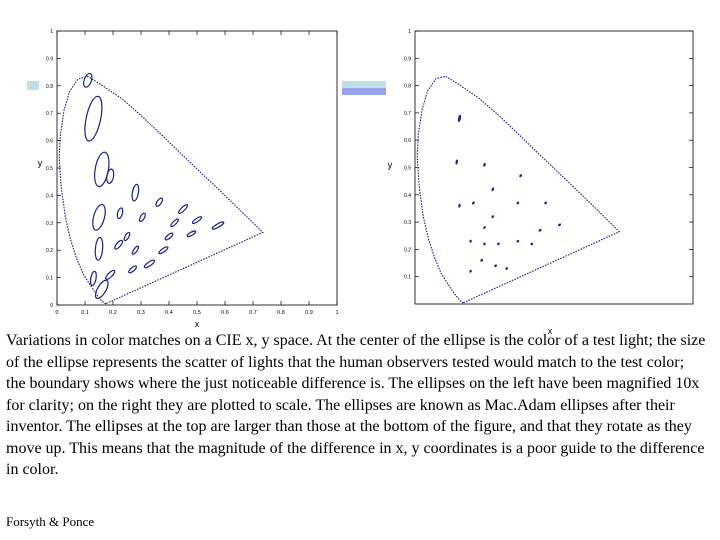  I want to click on x-tick-label: 0.3, so click(141, 313).